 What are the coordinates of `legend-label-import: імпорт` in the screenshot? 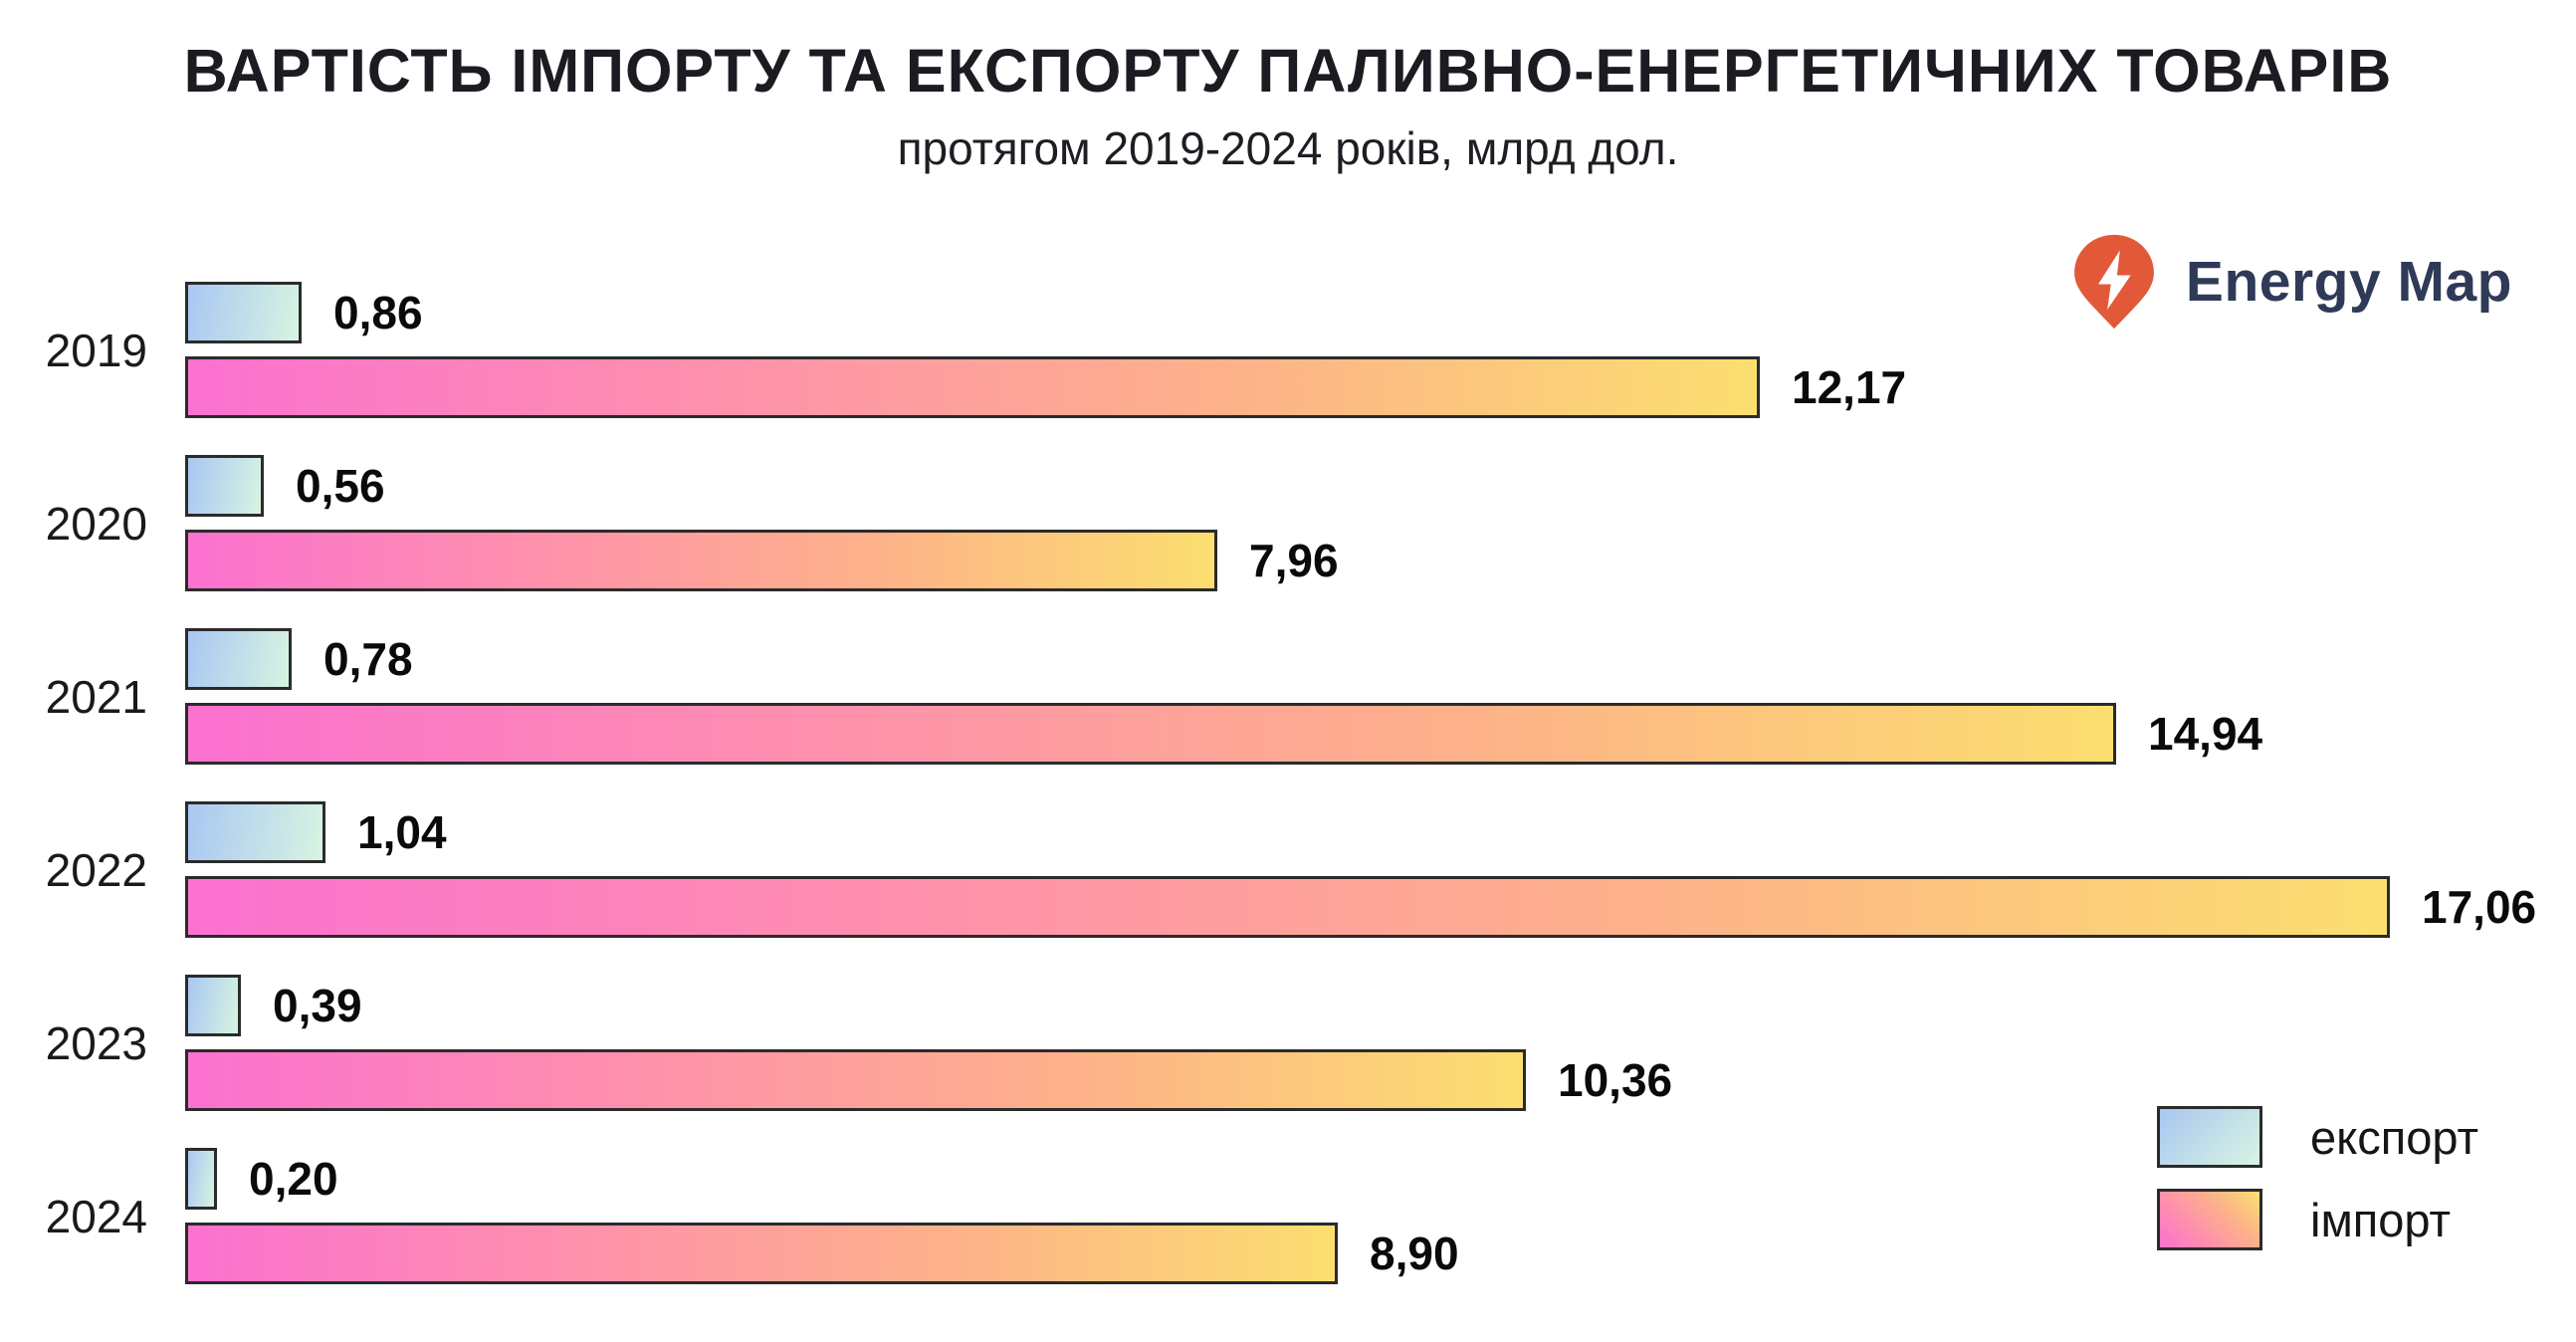 It's located at (2381, 1219).